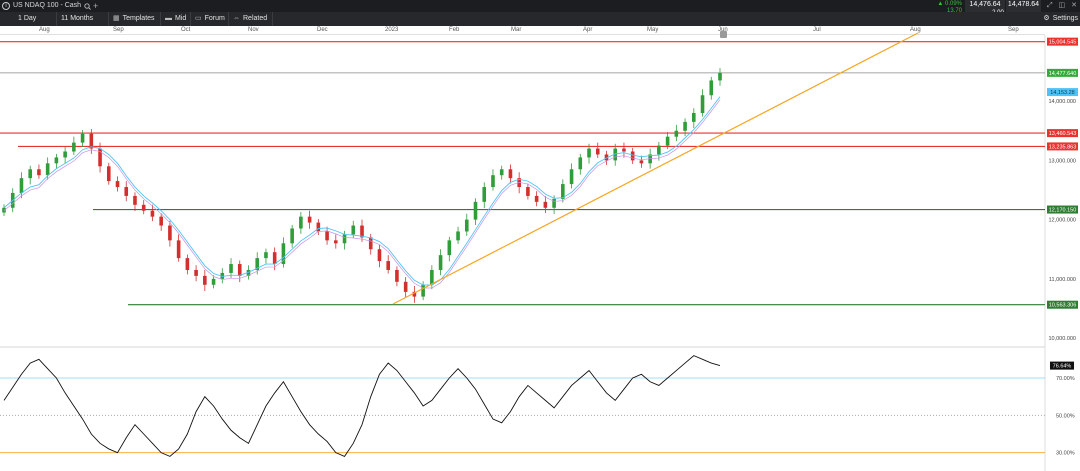 This screenshot has height=471, width=1080. What do you see at coordinates (985, 4) in the screenshot?
I see `bid-price: 14,476.64` at bounding box center [985, 4].